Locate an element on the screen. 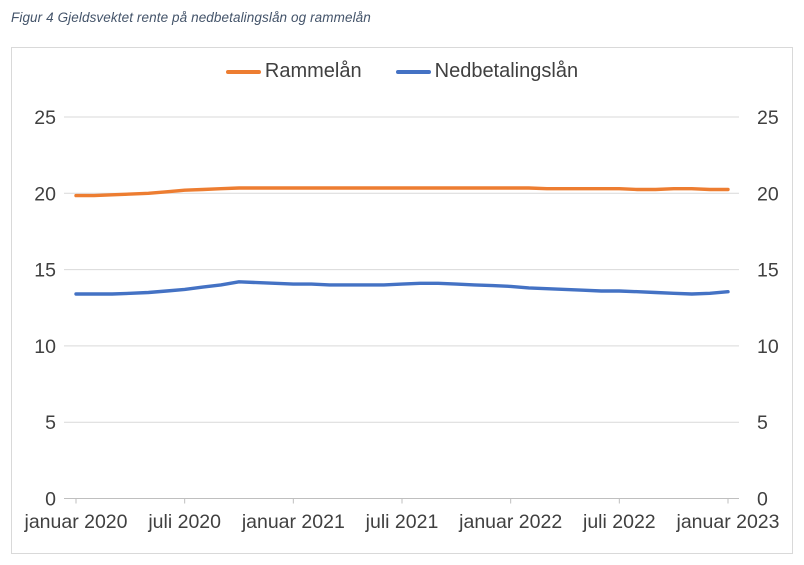 The height and width of the screenshot is (565, 804). chart-legend: Rammelån Nedbetalingslån is located at coordinates (402, 71).